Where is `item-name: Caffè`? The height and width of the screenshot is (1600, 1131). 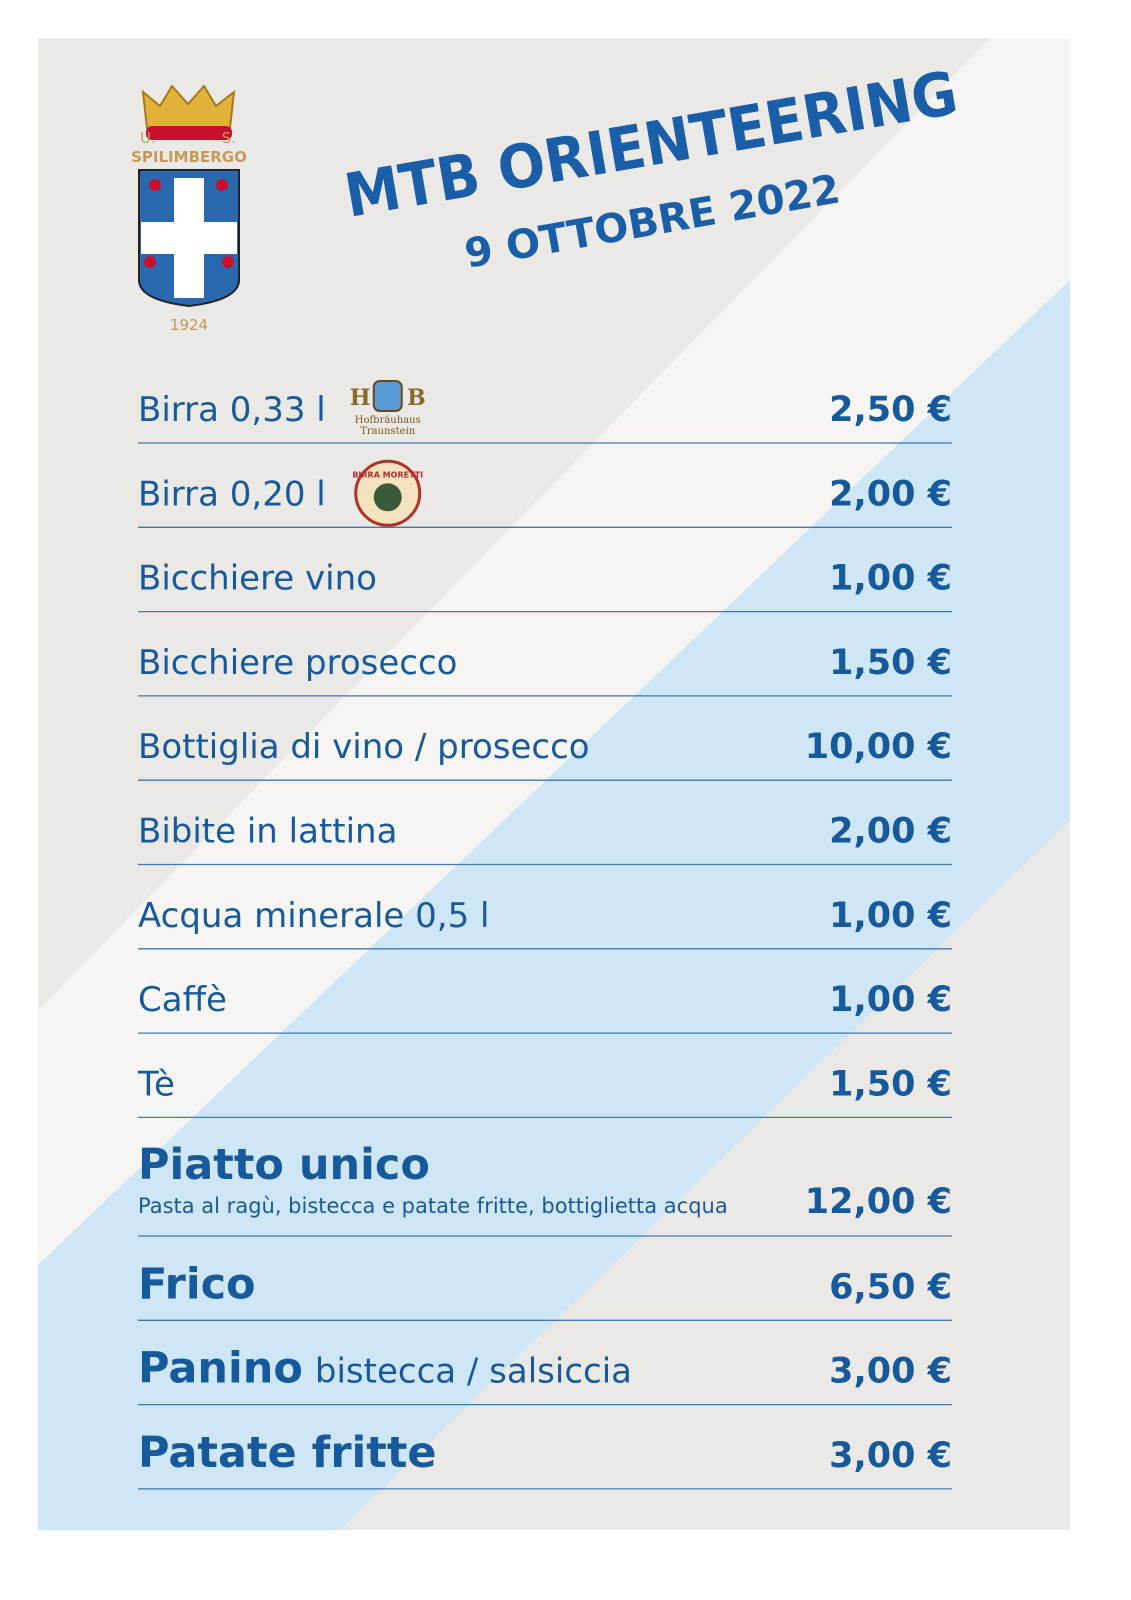
item-name: Caffè is located at coordinates (182, 1000).